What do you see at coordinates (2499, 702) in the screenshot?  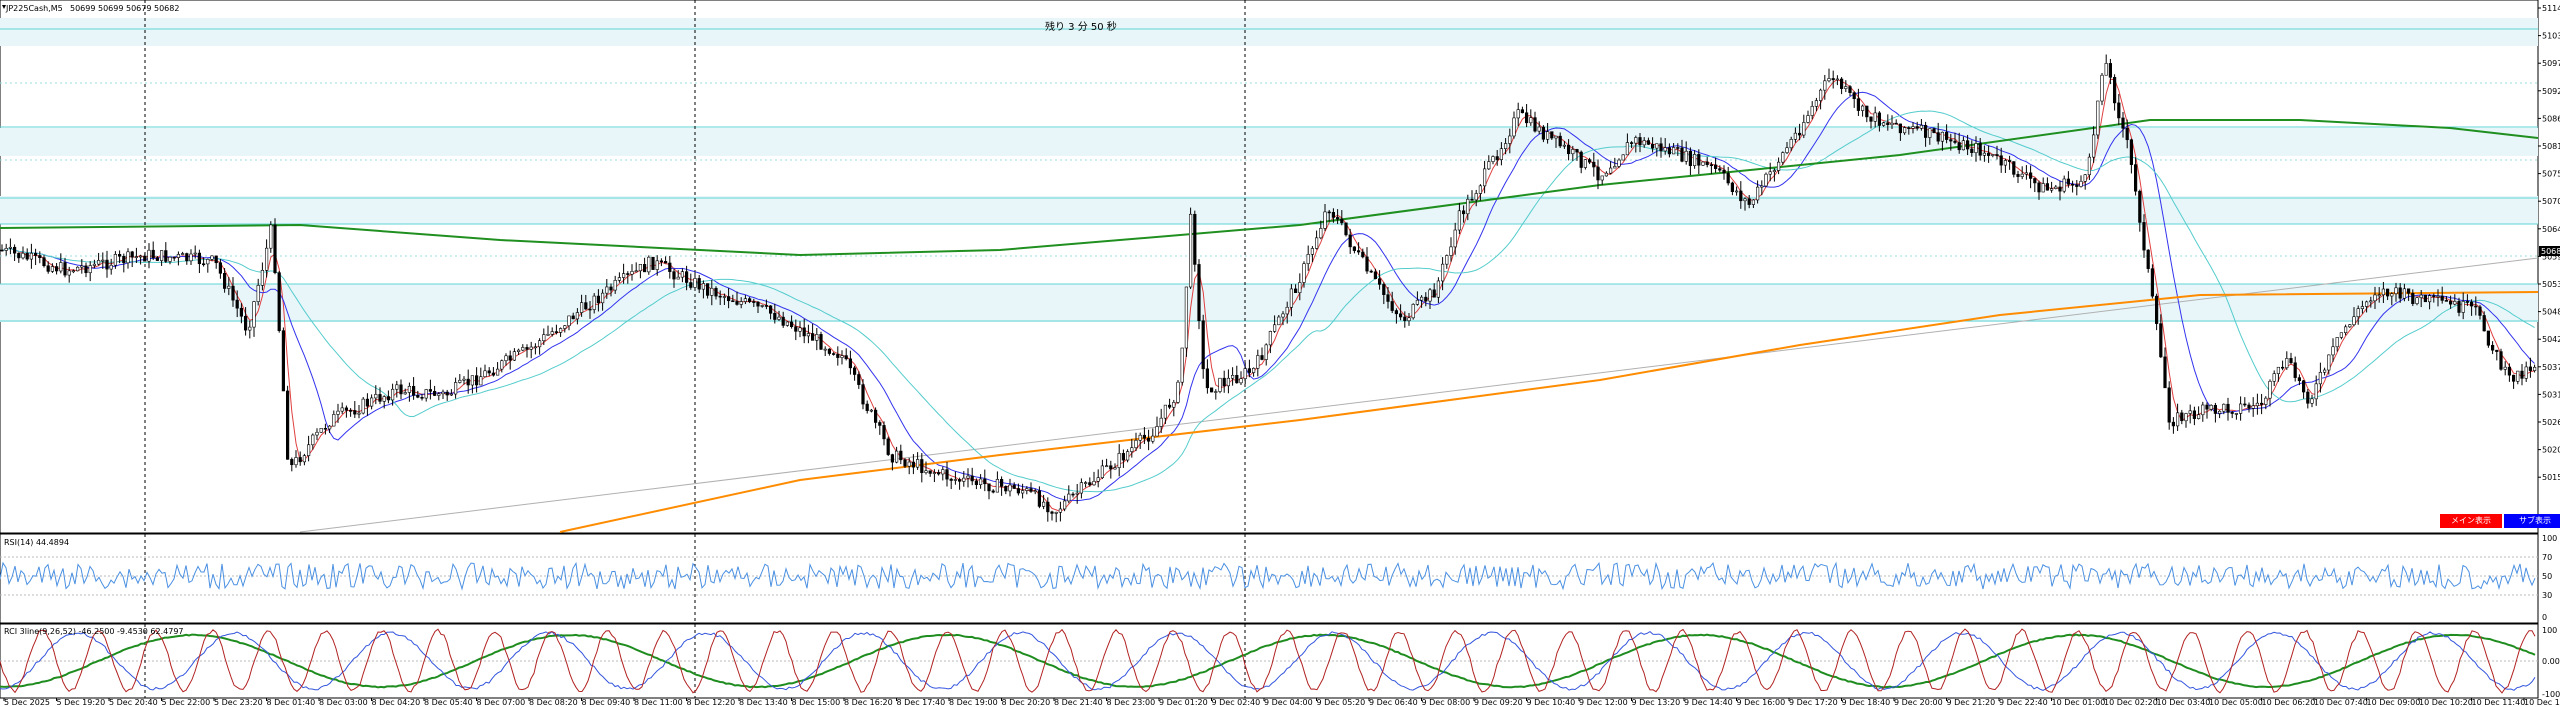 I see `time-label: 10 Dec 11:40` at bounding box center [2499, 702].